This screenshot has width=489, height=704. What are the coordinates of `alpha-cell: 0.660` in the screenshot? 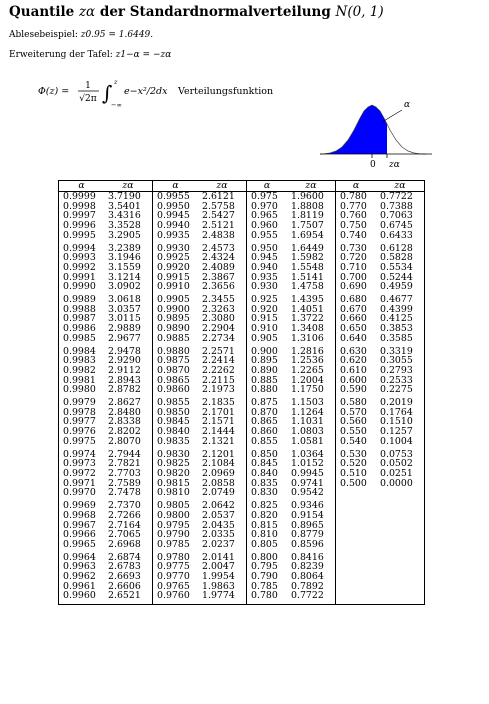 It's located at (353, 319).